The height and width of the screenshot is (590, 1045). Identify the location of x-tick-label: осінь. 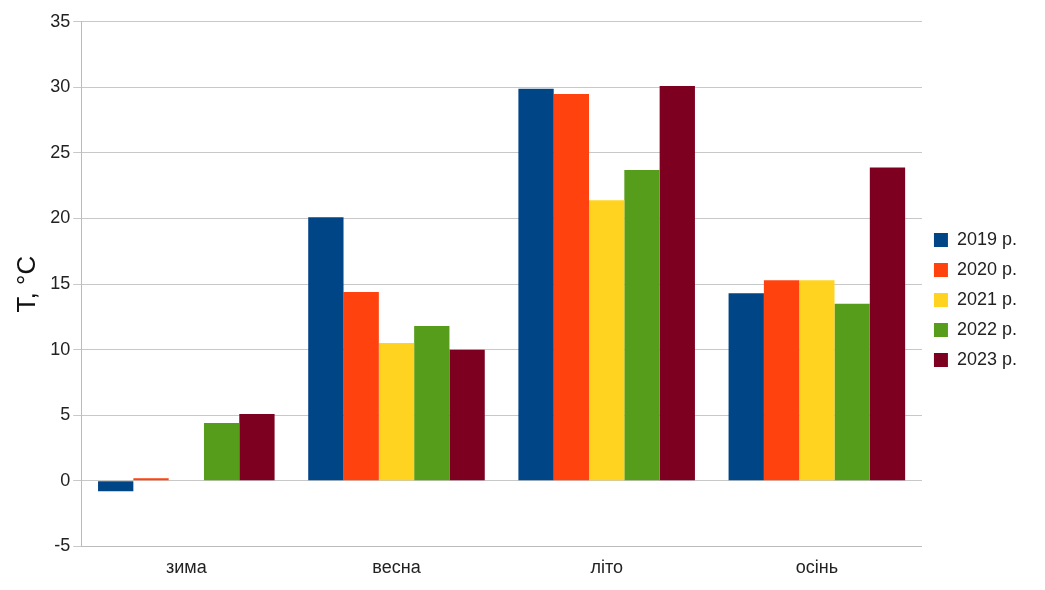
(817, 567).